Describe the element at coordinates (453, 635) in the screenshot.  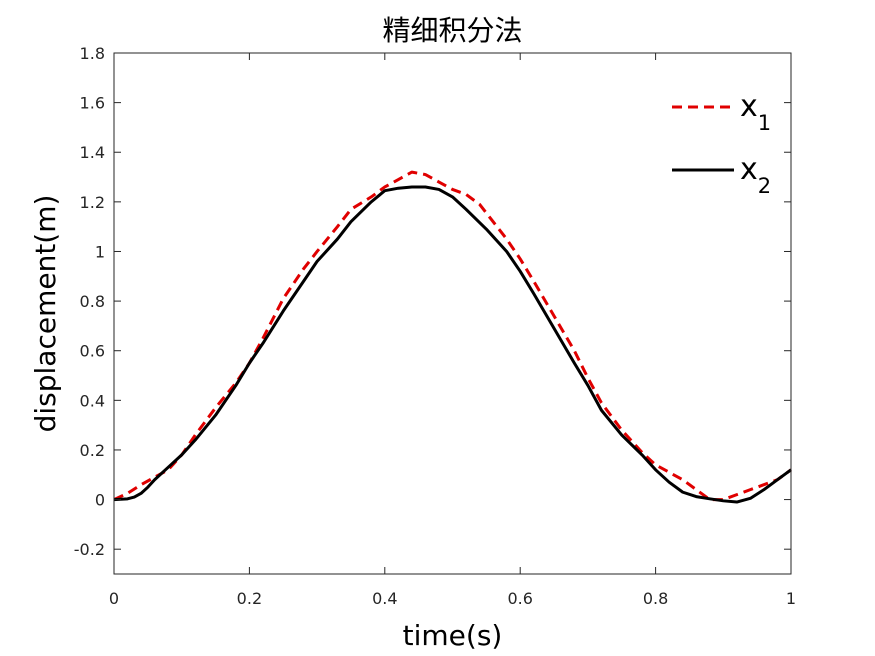
I see `x-axis-label: time(s)` at that location.